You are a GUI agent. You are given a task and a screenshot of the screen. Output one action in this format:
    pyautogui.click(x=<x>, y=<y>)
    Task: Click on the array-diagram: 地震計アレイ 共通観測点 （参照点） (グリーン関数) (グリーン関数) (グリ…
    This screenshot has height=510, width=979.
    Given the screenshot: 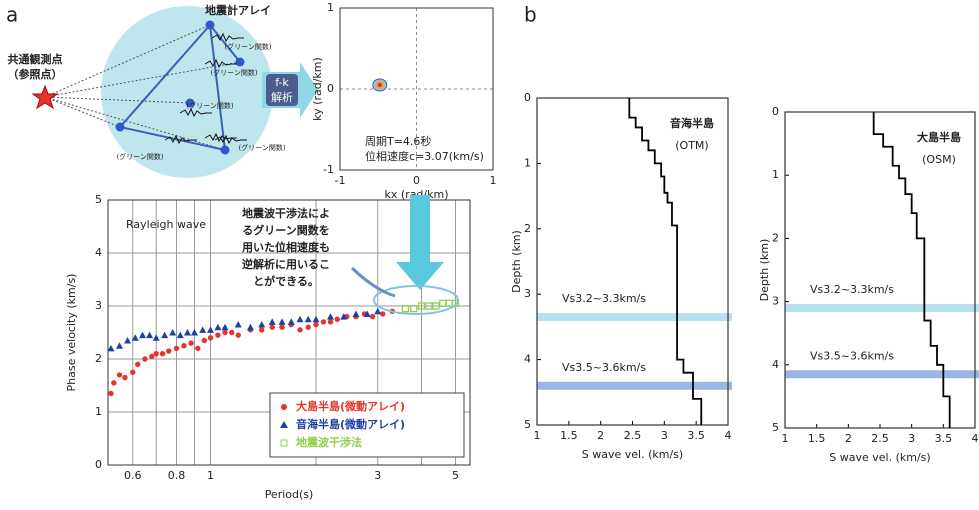 What is the action you would take?
    pyautogui.click(x=163, y=90)
    